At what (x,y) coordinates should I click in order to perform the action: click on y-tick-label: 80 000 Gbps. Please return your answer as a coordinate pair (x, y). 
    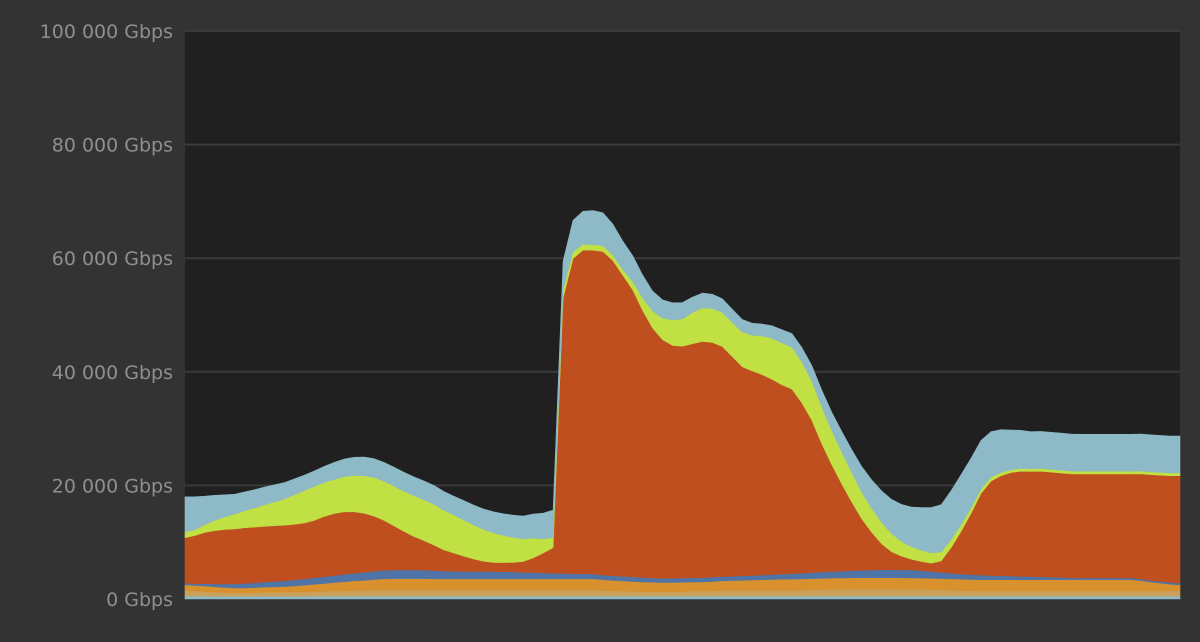
    Looking at the image, I should click on (112, 146).